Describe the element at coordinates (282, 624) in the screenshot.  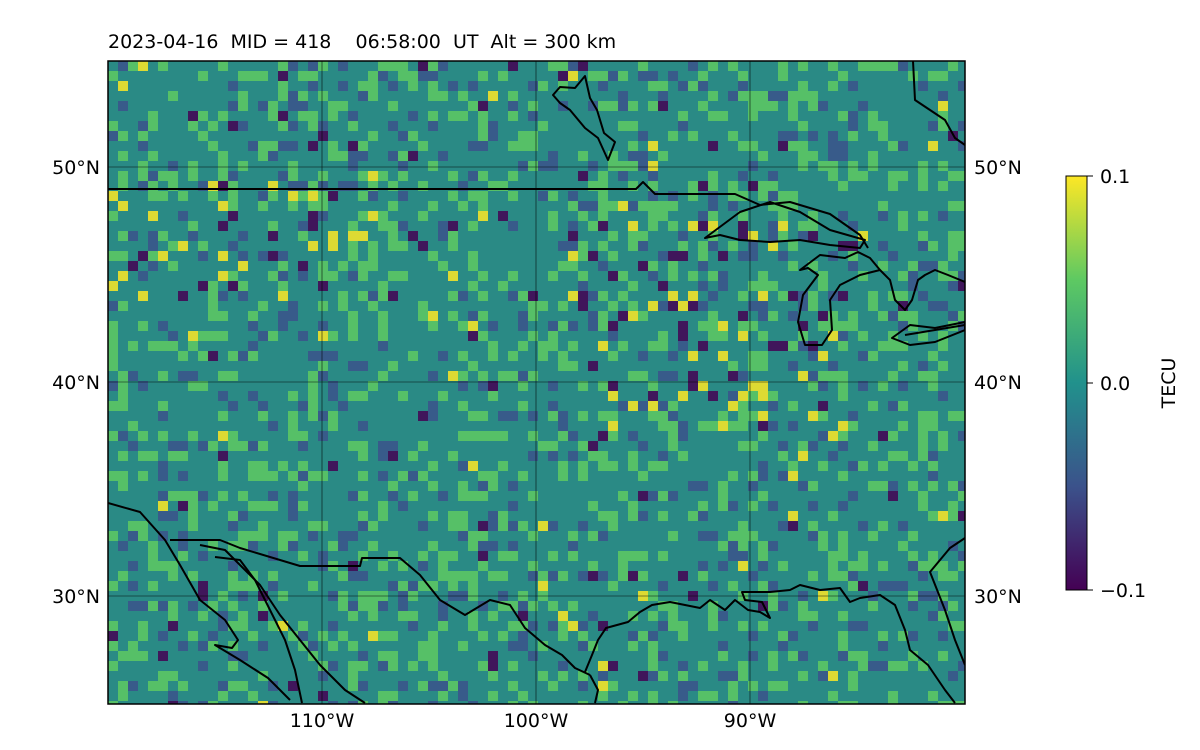
I see `gulf-of-california` at that location.